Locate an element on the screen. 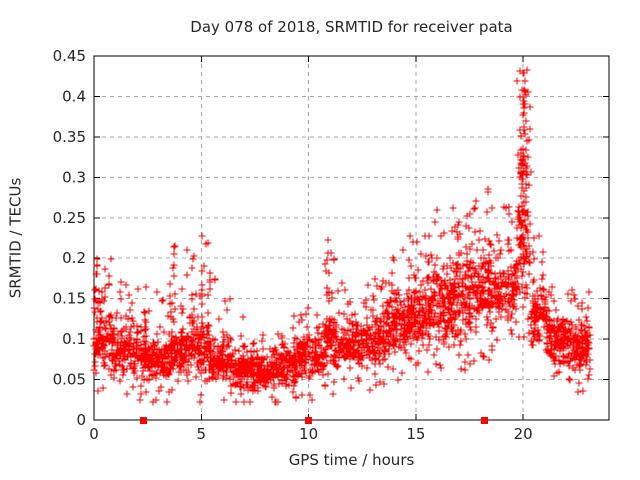 The image size is (640, 480). y-tick-label: 0.4 is located at coordinates (74, 96).